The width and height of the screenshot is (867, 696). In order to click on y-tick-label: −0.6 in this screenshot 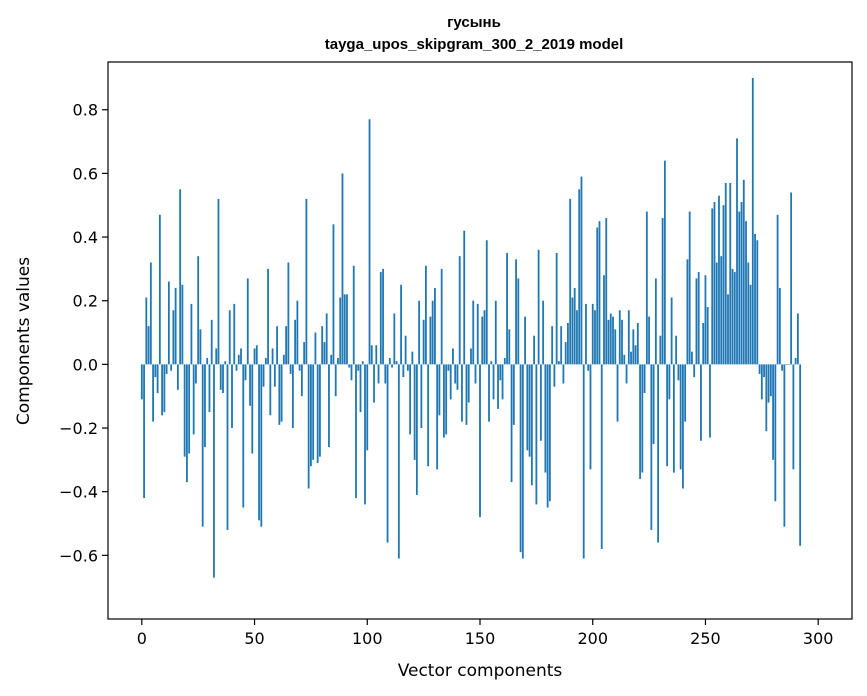, I will do `click(78, 555)`.